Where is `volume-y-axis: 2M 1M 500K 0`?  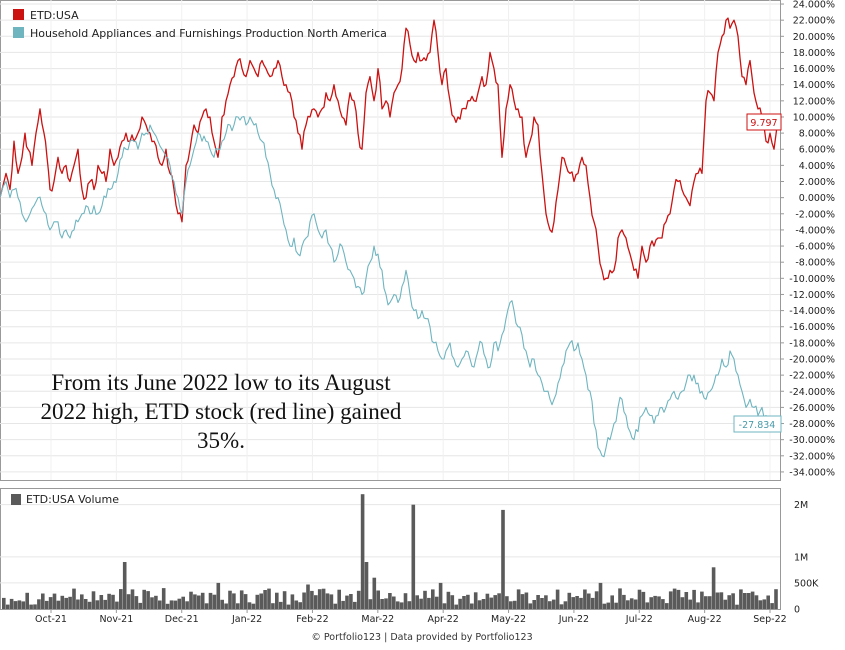
volume-y-axis: 2M 1M 500K 0 is located at coordinates (806, 557).